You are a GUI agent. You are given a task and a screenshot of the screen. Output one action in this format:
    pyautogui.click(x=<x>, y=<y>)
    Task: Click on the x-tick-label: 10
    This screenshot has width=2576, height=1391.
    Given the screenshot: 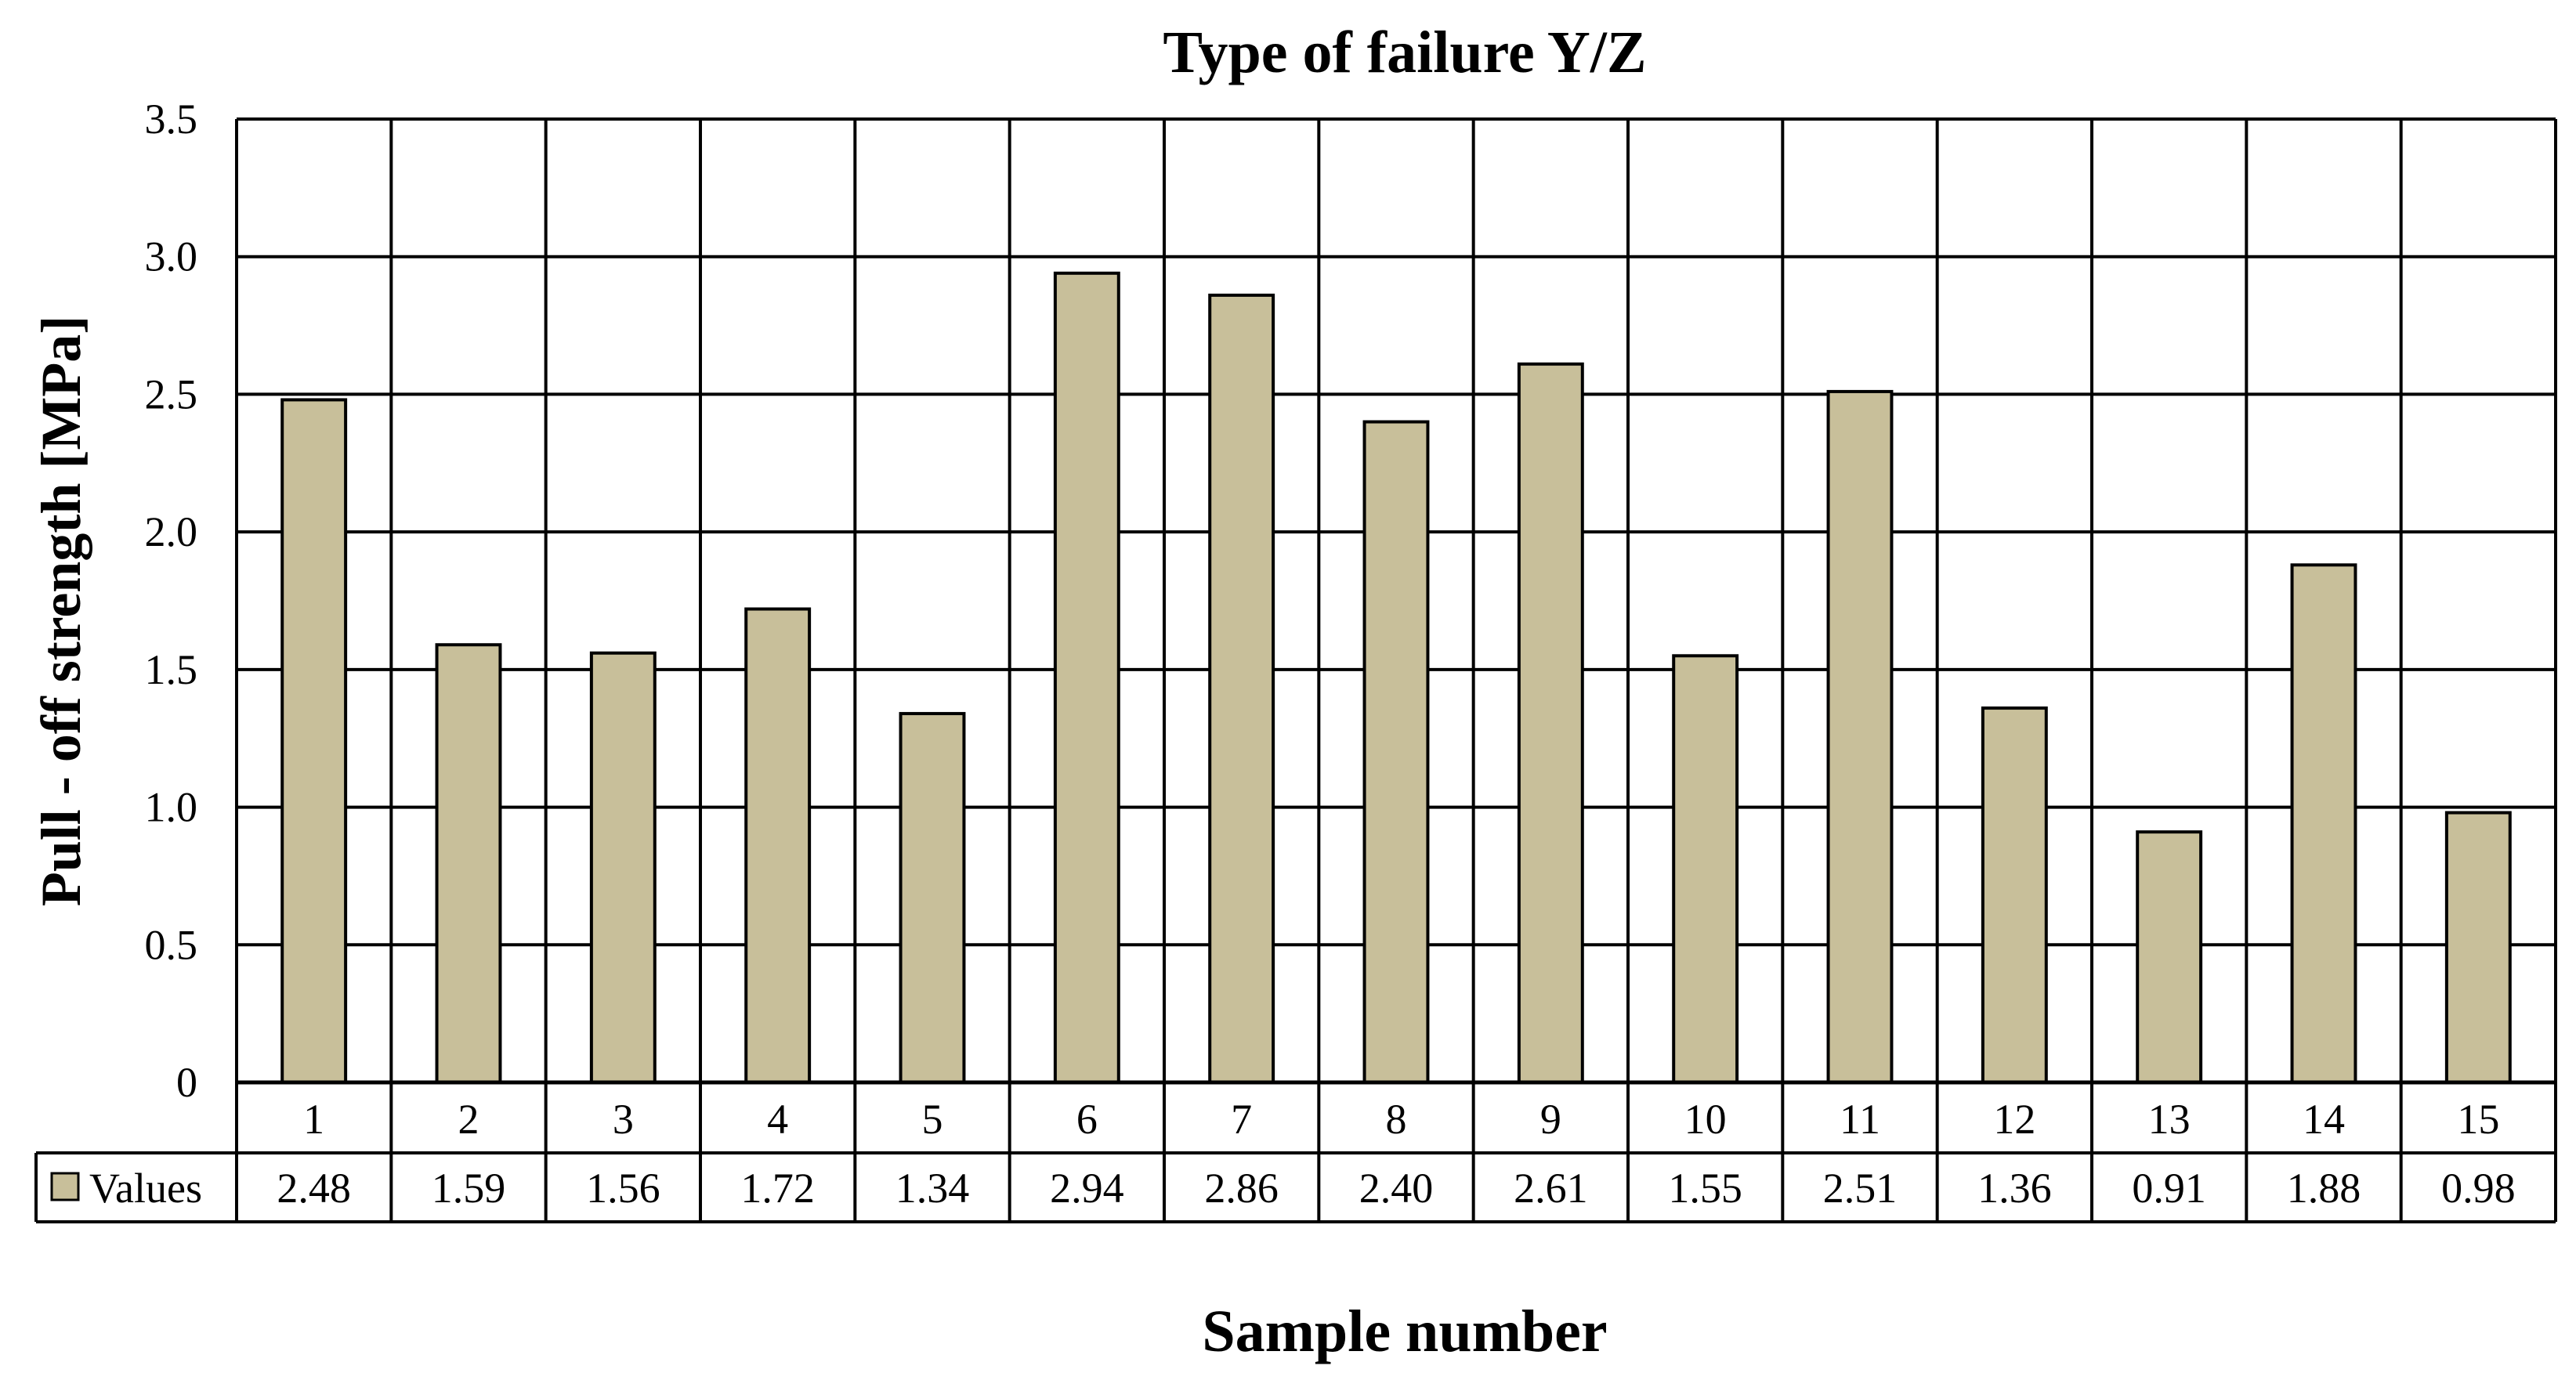 What is the action you would take?
    pyautogui.click(x=1705, y=1119)
    